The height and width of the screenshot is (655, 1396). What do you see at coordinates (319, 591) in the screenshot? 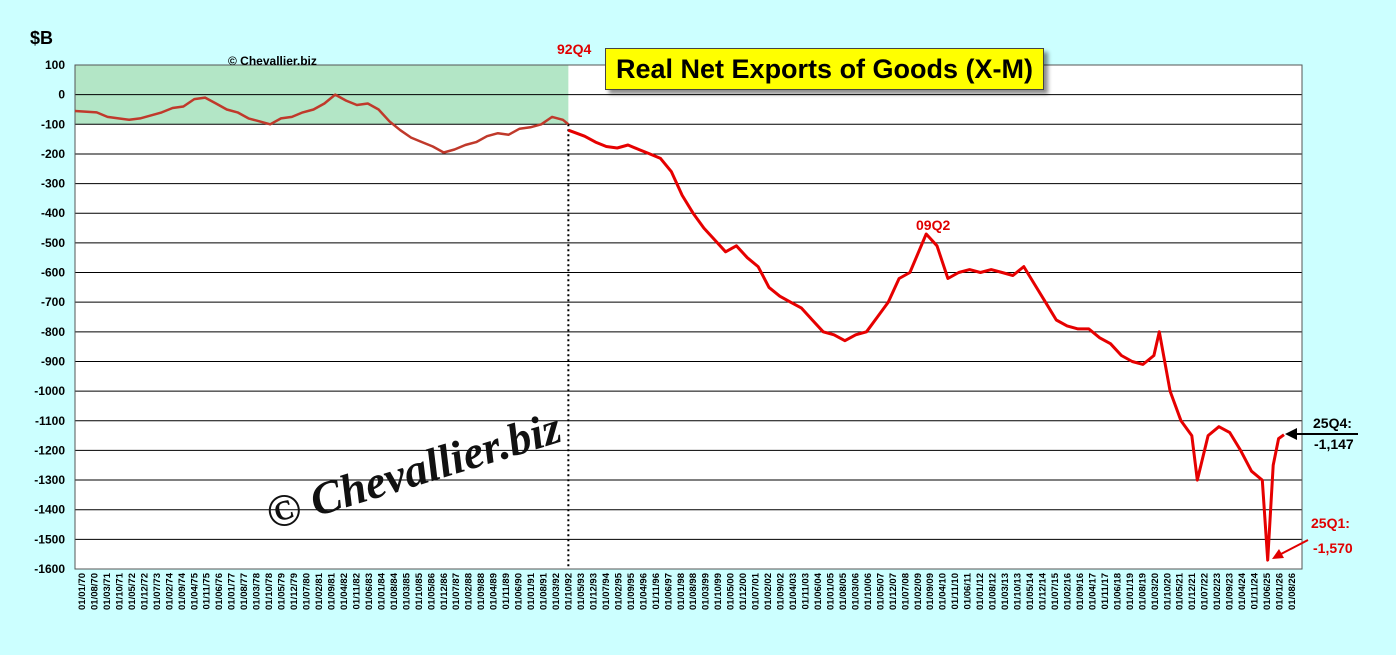
I see `x-tick-label: 01/02/81` at bounding box center [319, 591].